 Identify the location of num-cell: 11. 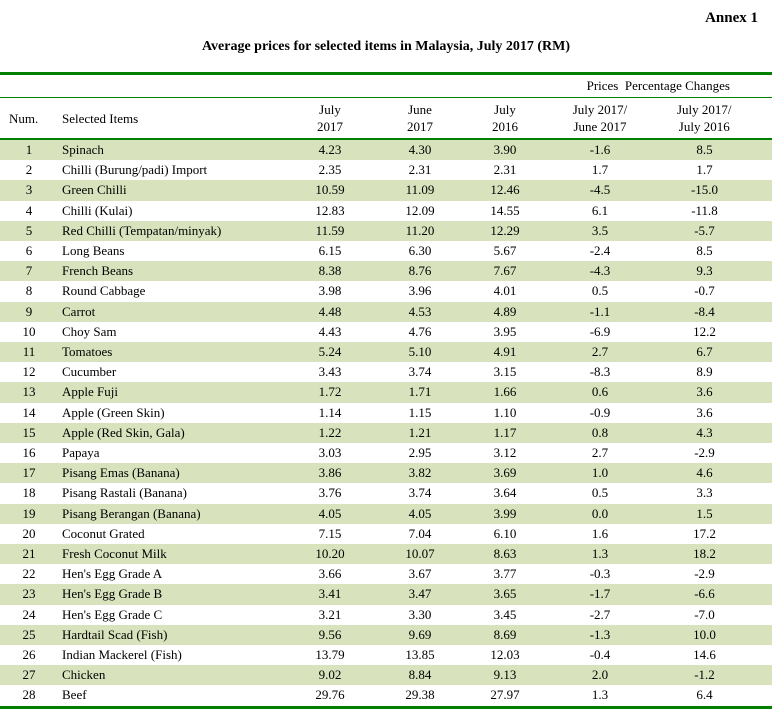
(29, 352).